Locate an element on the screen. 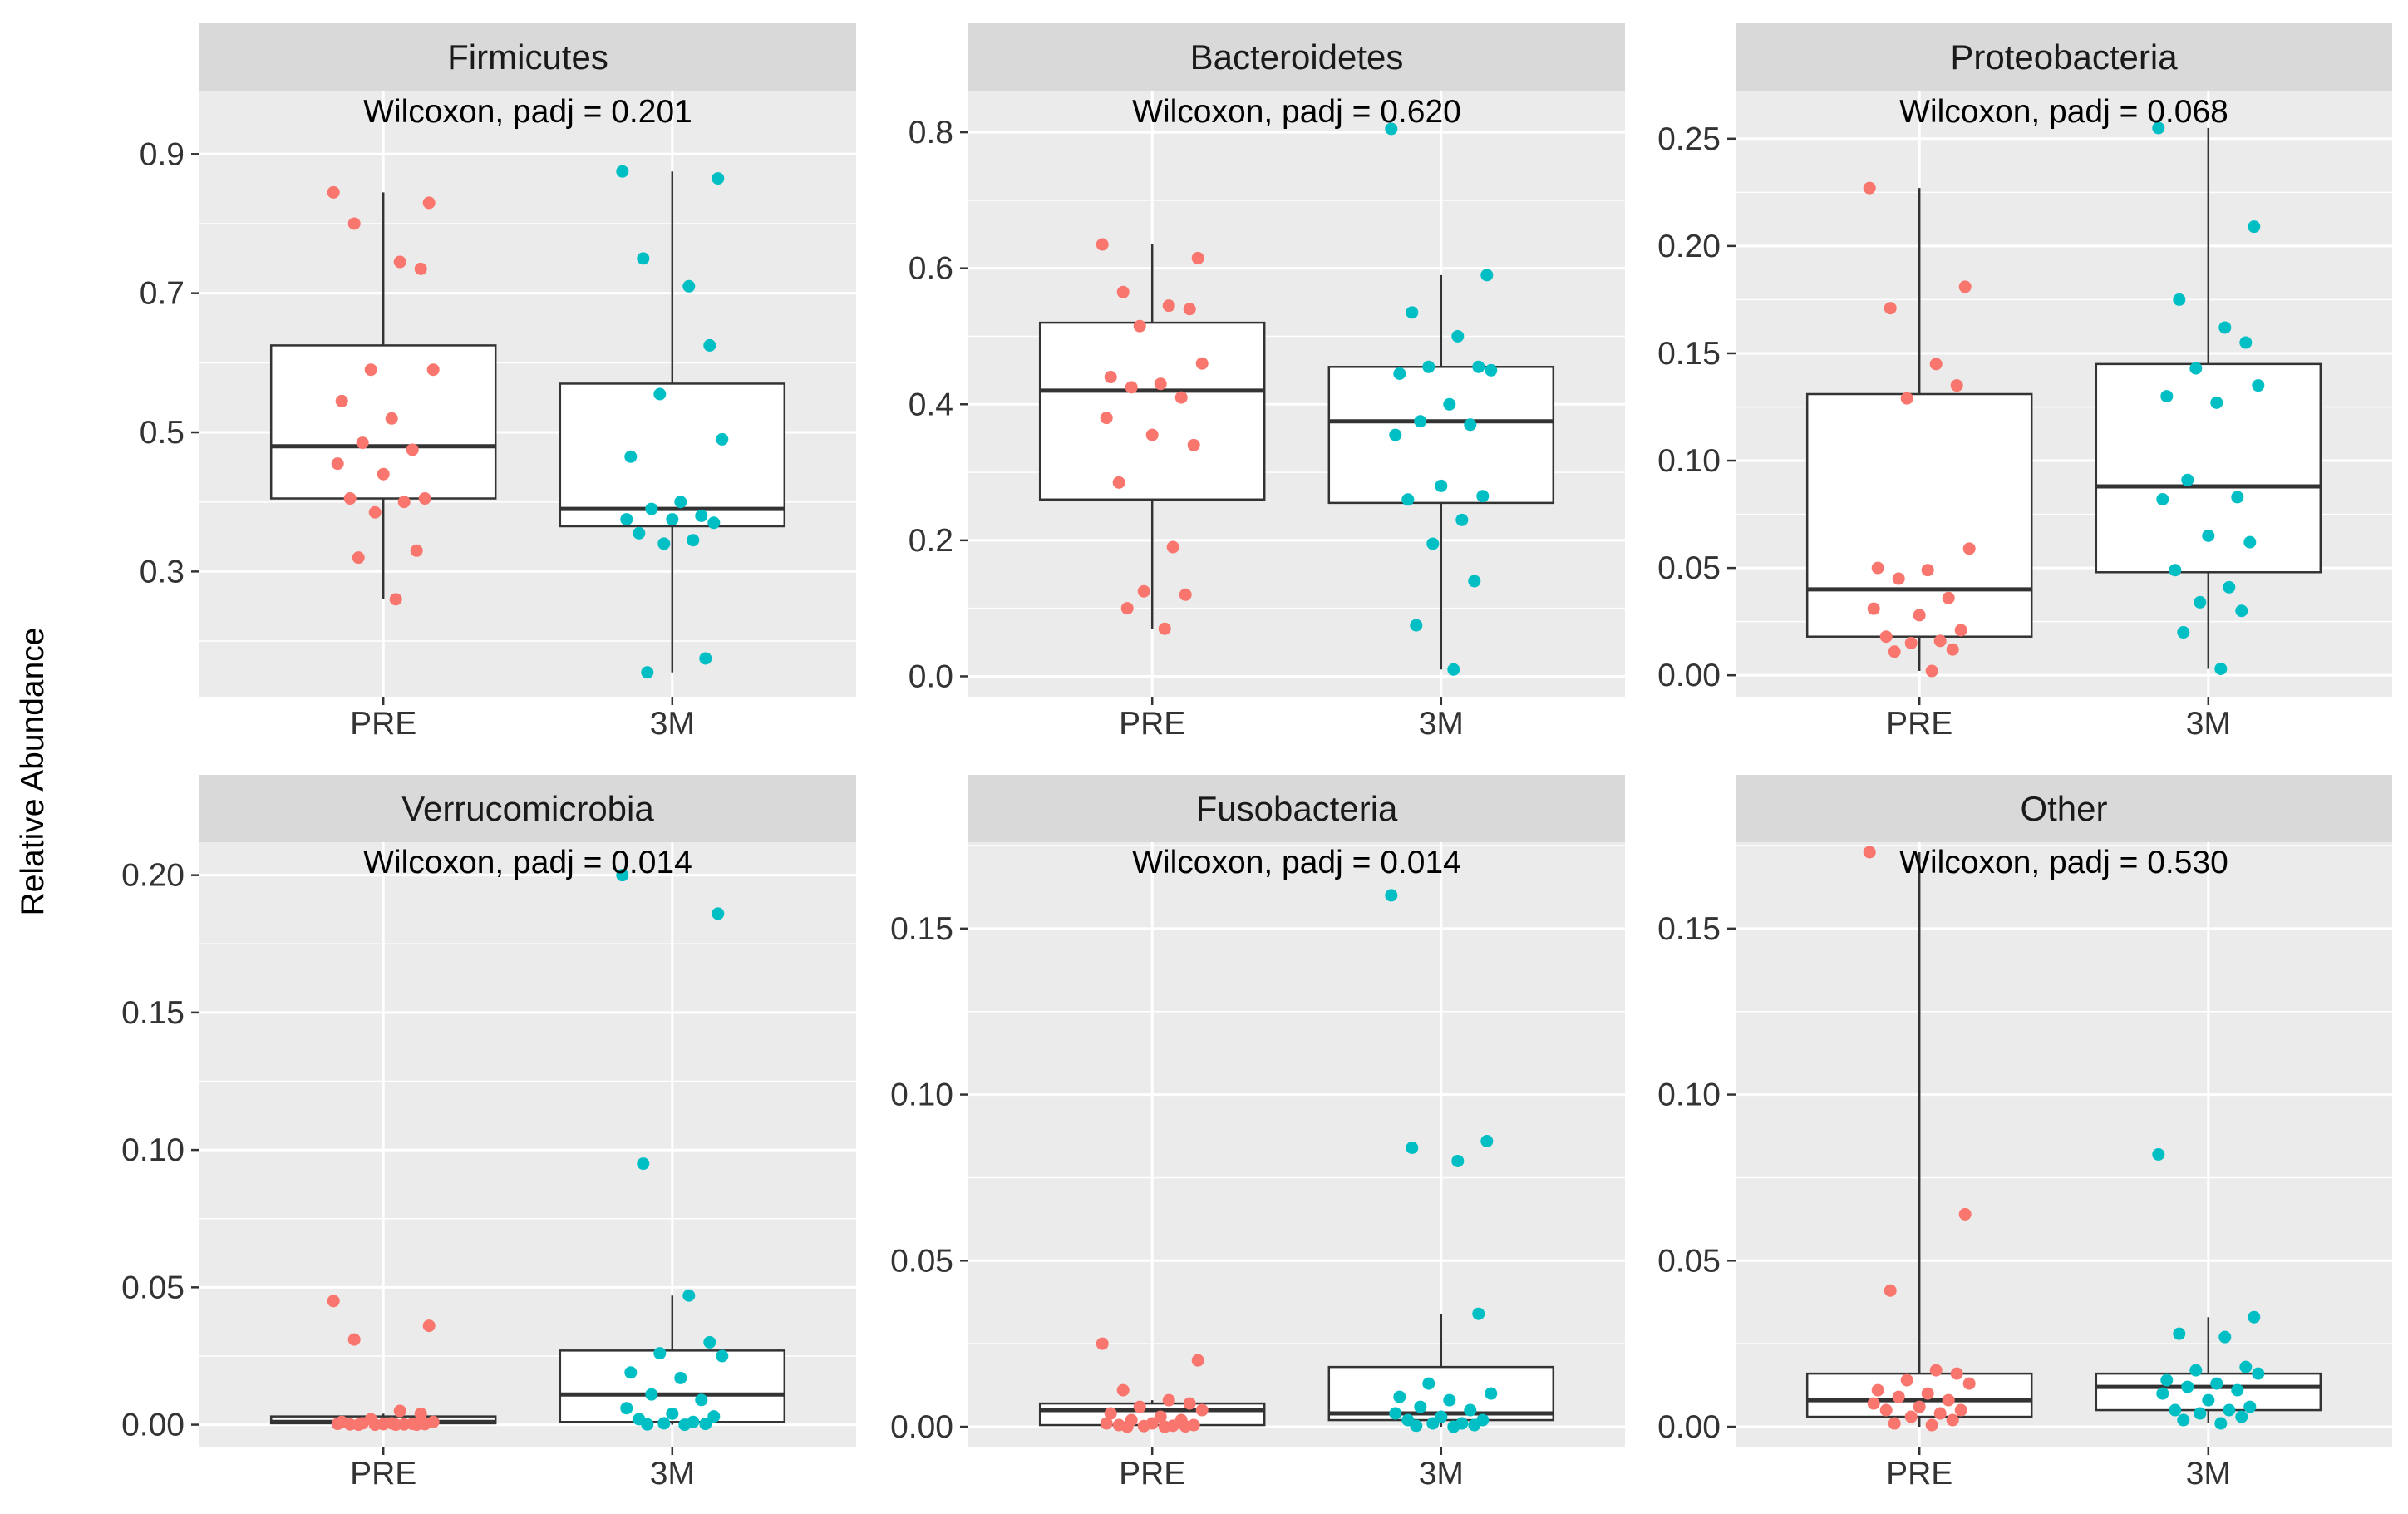 This screenshot has height=1514, width=2408. y-tick-label: 0.25 is located at coordinates (1689, 139).